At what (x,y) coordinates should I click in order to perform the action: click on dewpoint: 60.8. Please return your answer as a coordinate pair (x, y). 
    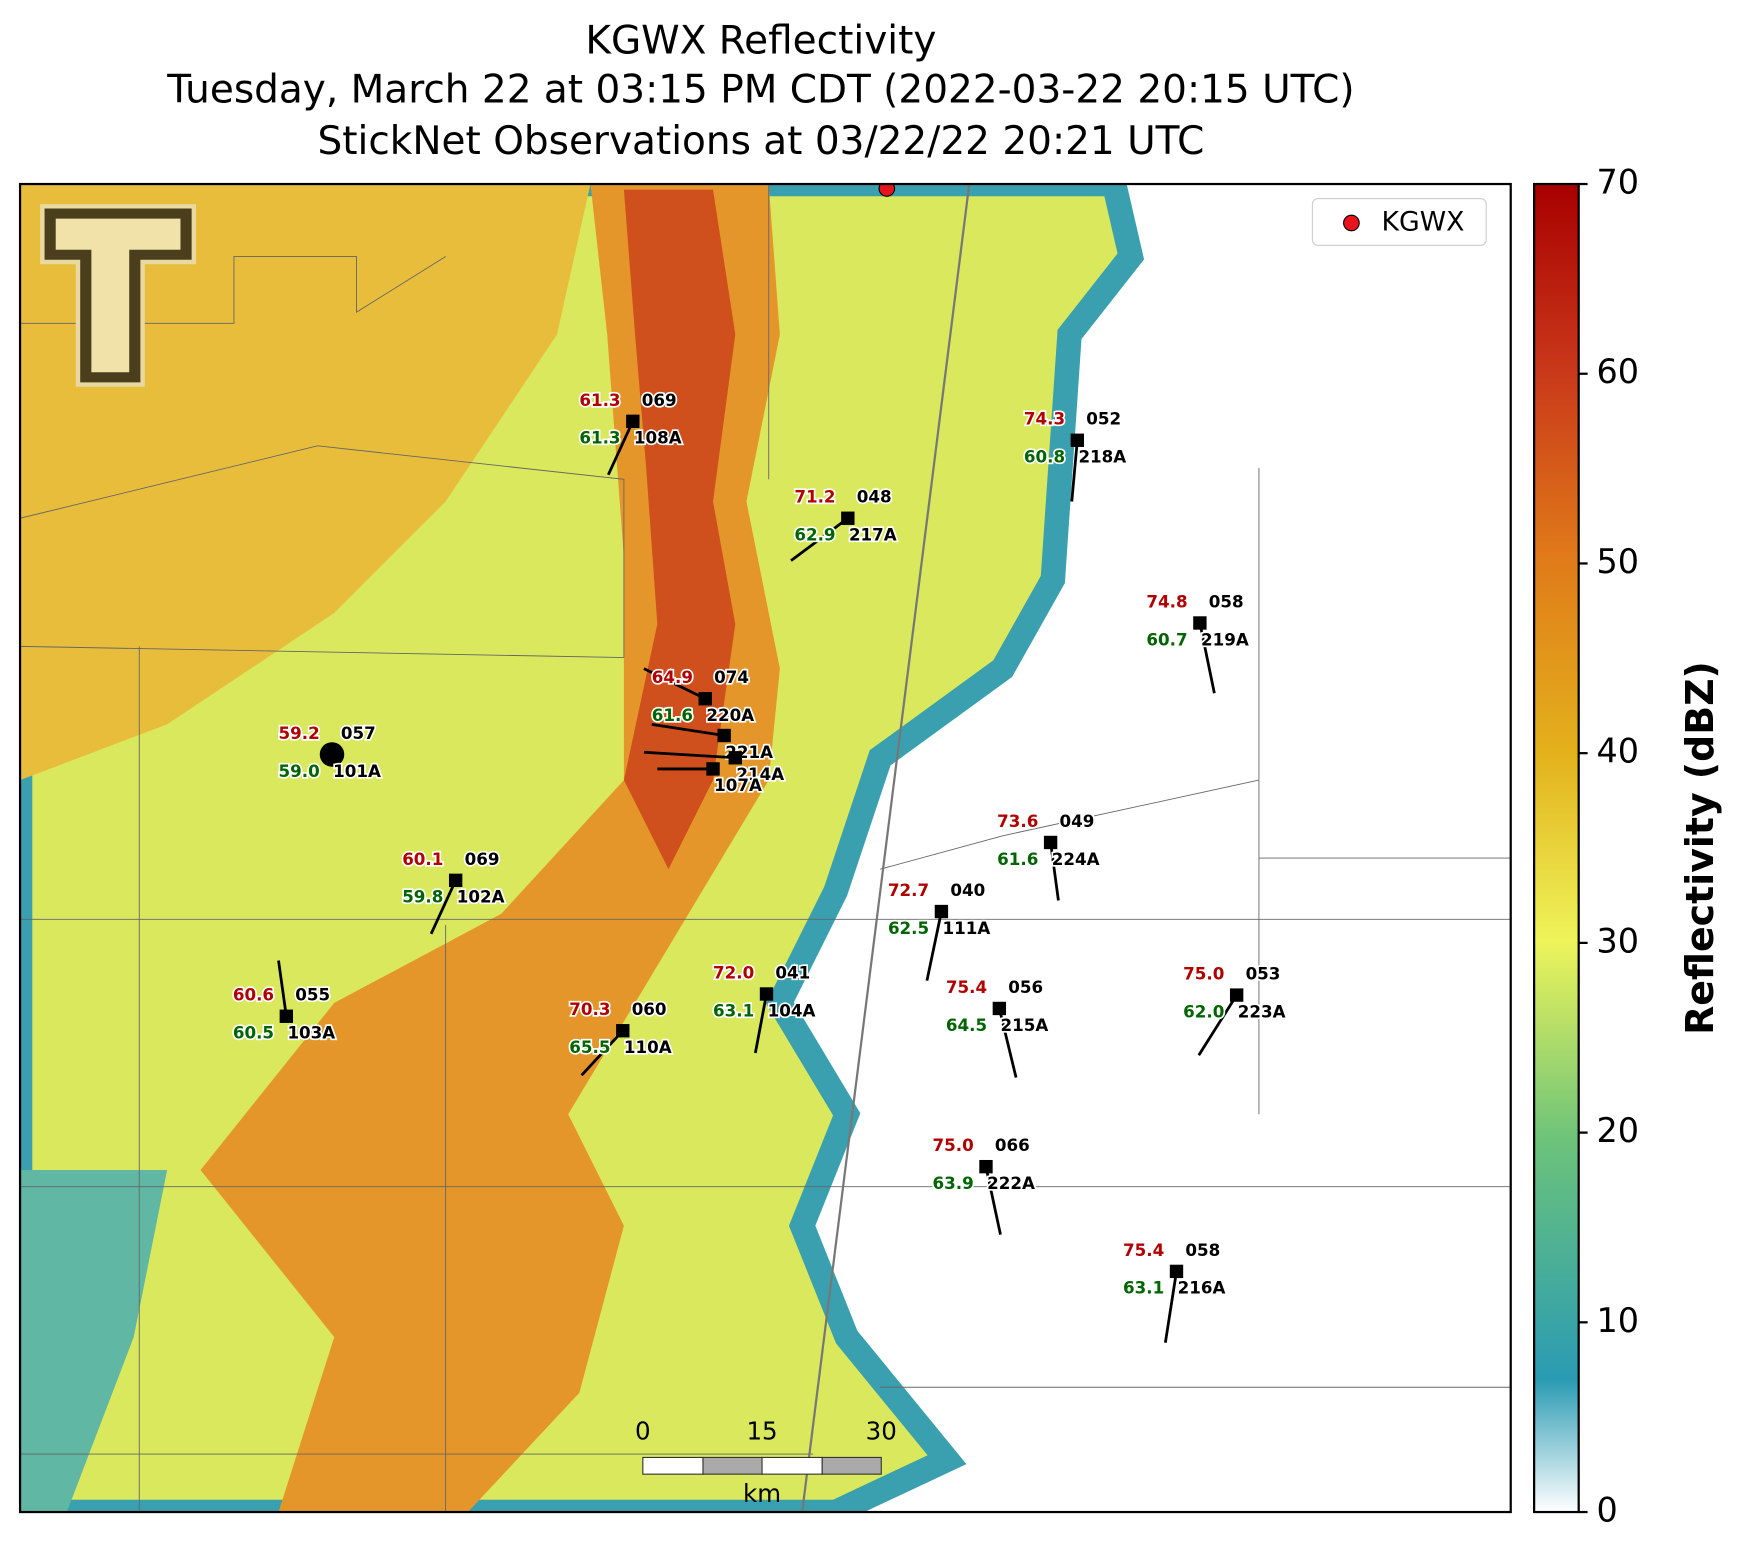
    Looking at the image, I should click on (1044, 457).